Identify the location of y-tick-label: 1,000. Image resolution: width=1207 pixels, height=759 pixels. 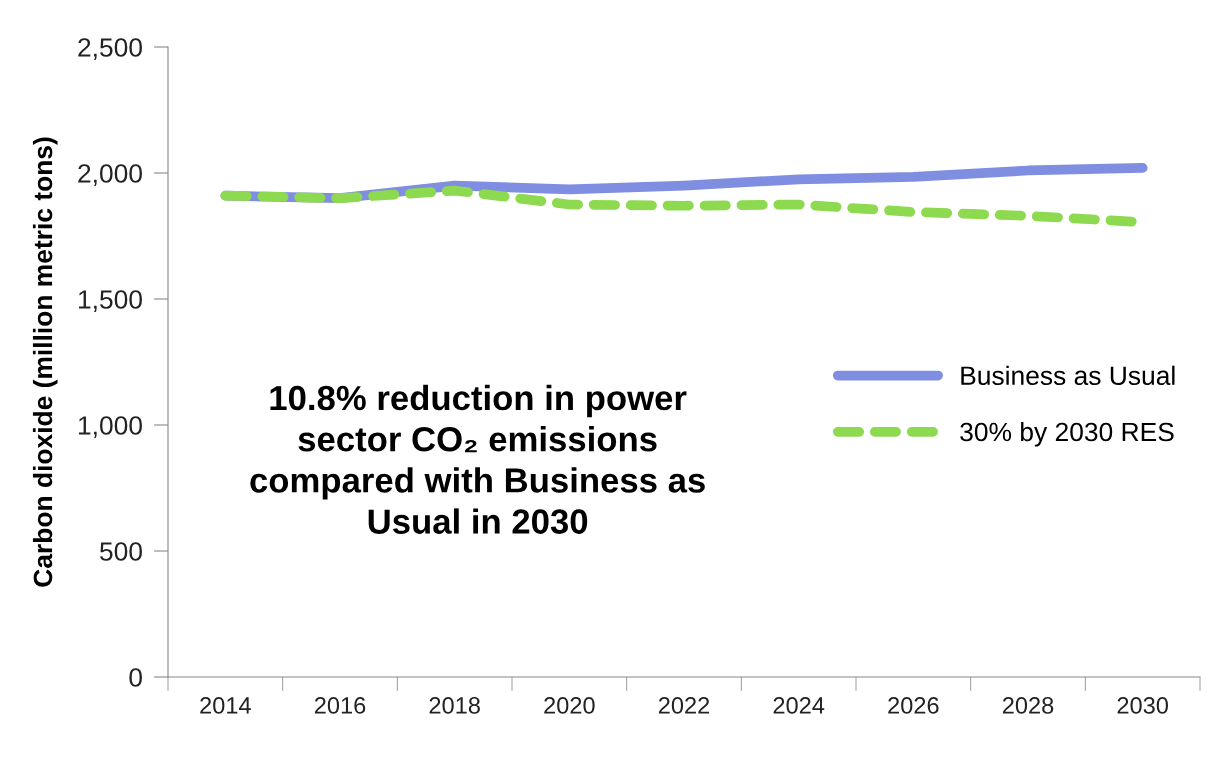
(110, 427).